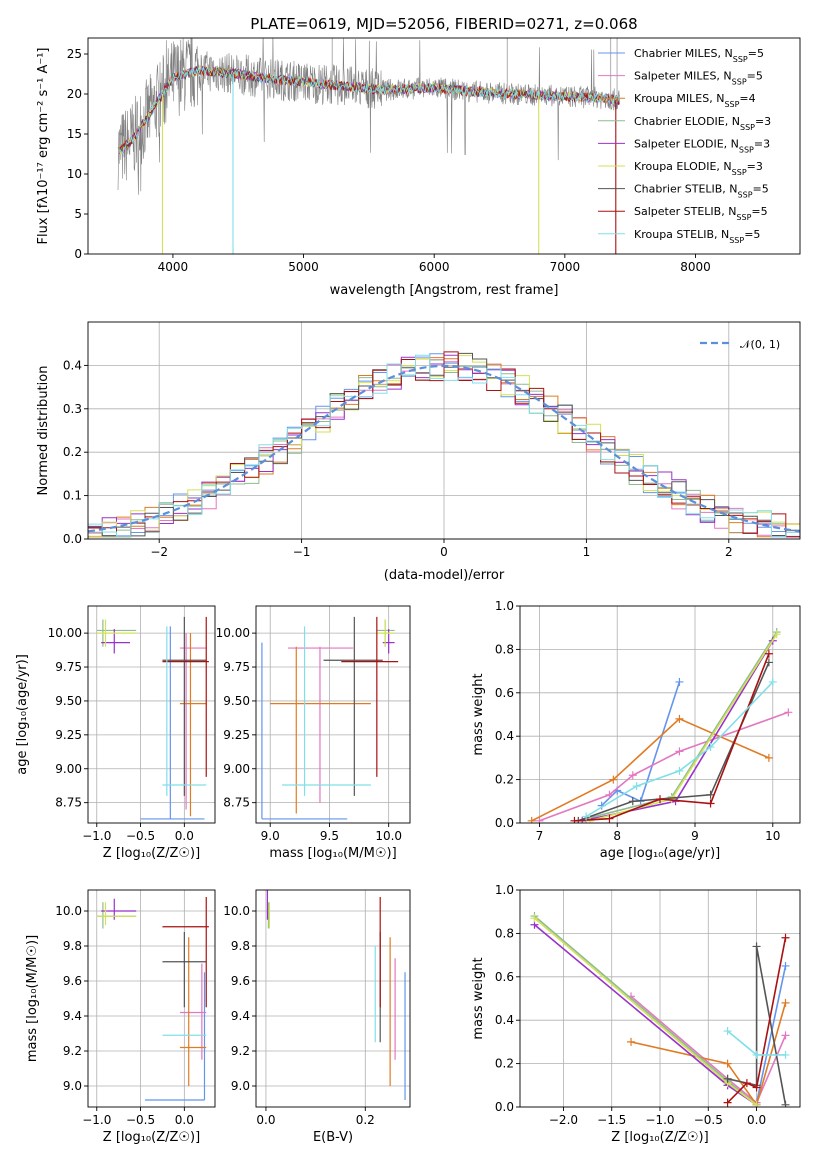 The image size is (819, 1170). What do you see at coordinates (698, 78) in the screenshot?
I see `legend-entry-salpeter_miles: Salpeter MILES, NSSP=5` at bounding box center [698, 78].